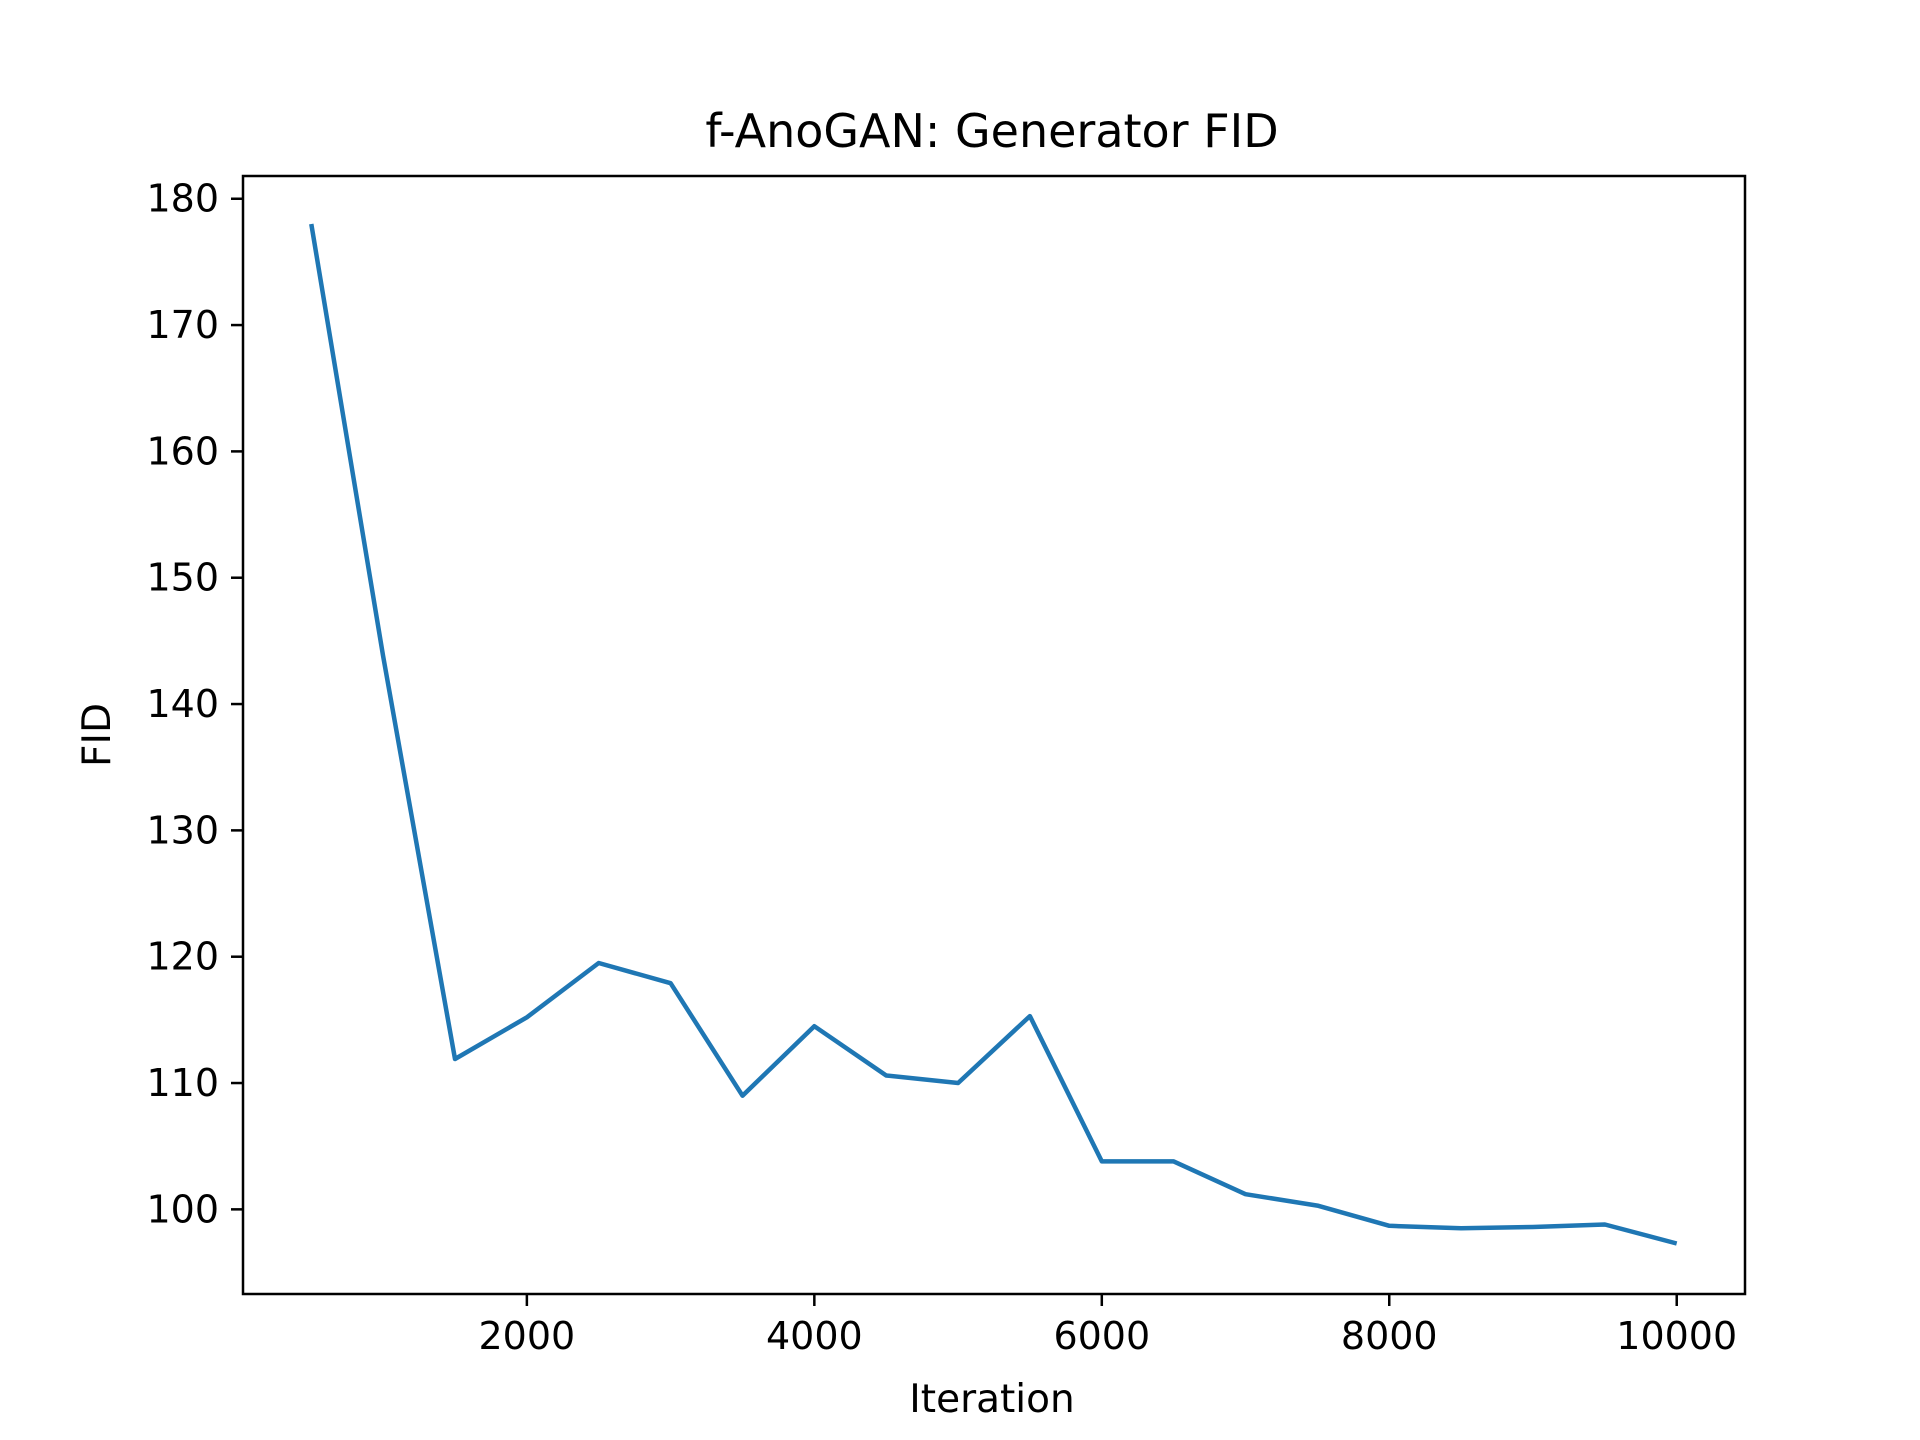 The height and width of the screenshot is (1440, 1920). I want to click on y-axis-label: FID, so click(97, 735).